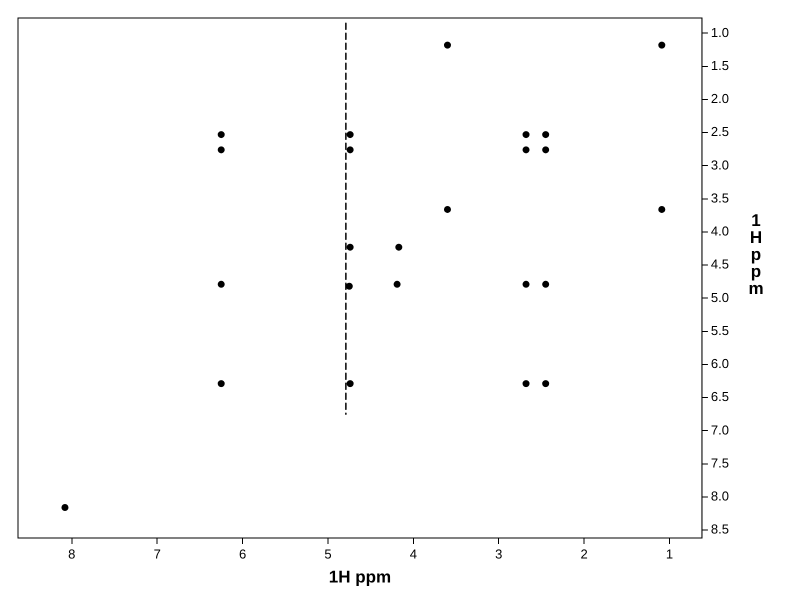  Describe the element at coordinates (720, 32) in the screenshot. I see `y-tick-label: 1.0` at that location.